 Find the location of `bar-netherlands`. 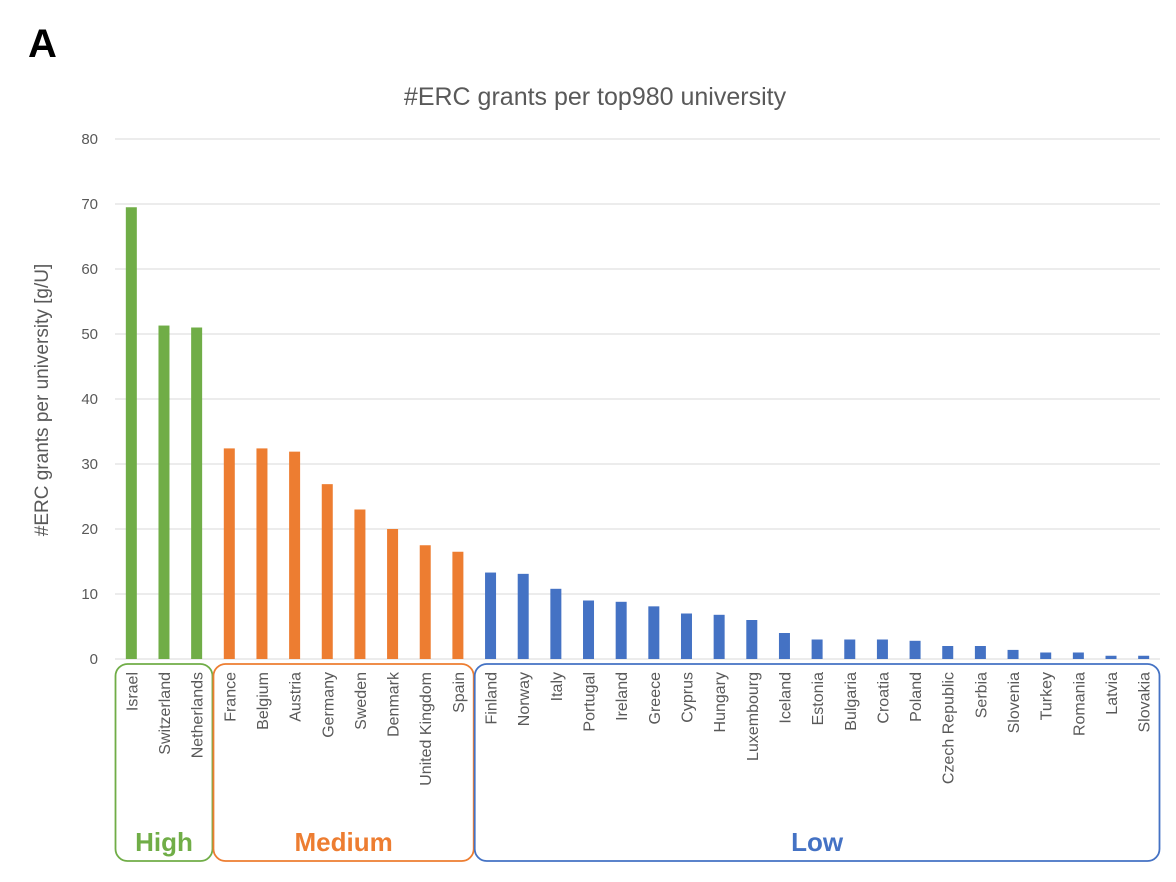

bar-netherlands is located at coordinates (197, 493).